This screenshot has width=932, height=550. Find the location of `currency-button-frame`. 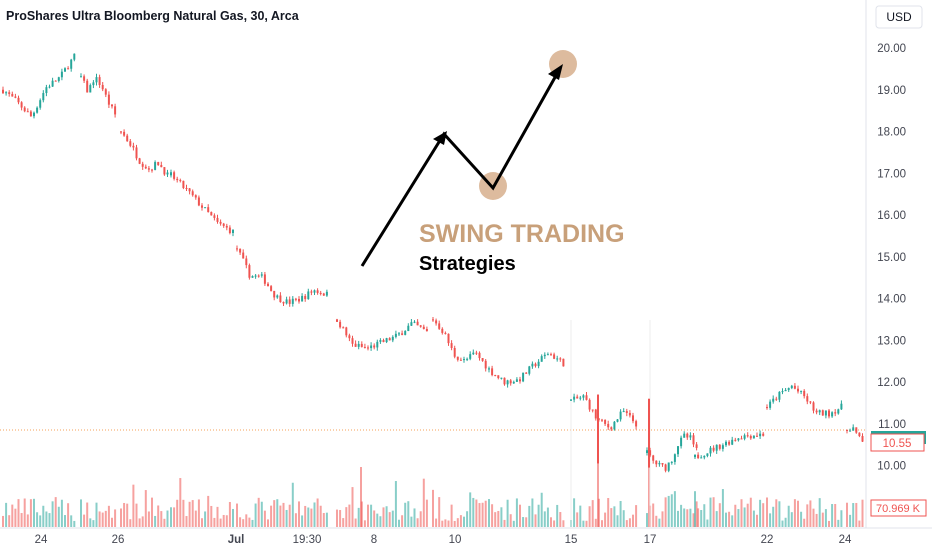

currency-button-frame is located at coordinates (899, 17).